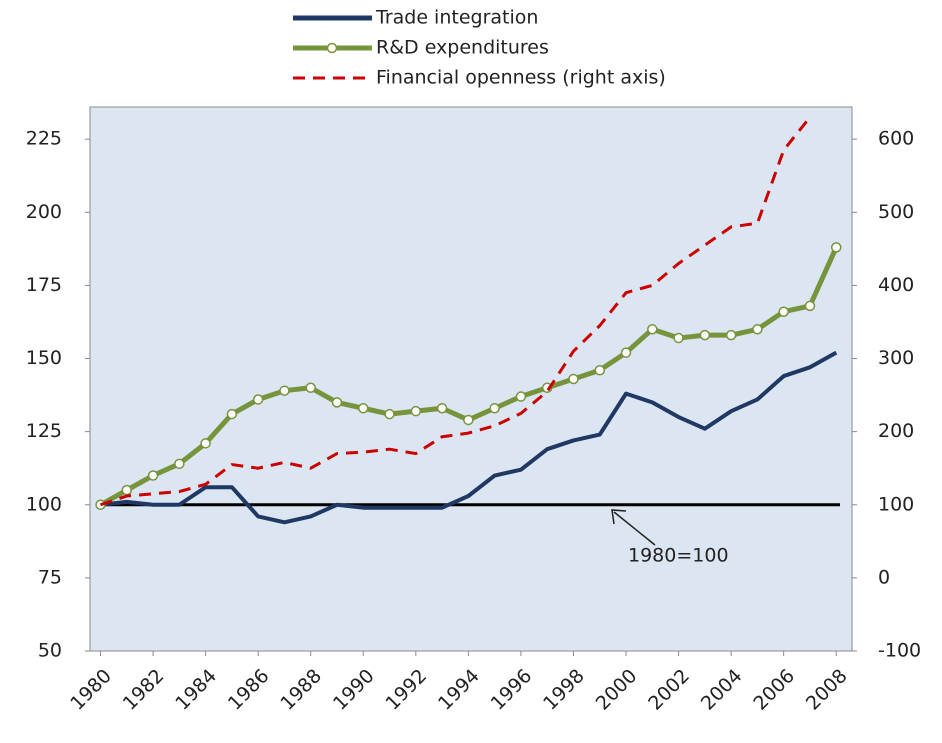 The width and height of the screenshot is (942, 743). I want to click on y-tick-label: 100, so click(44, 504).